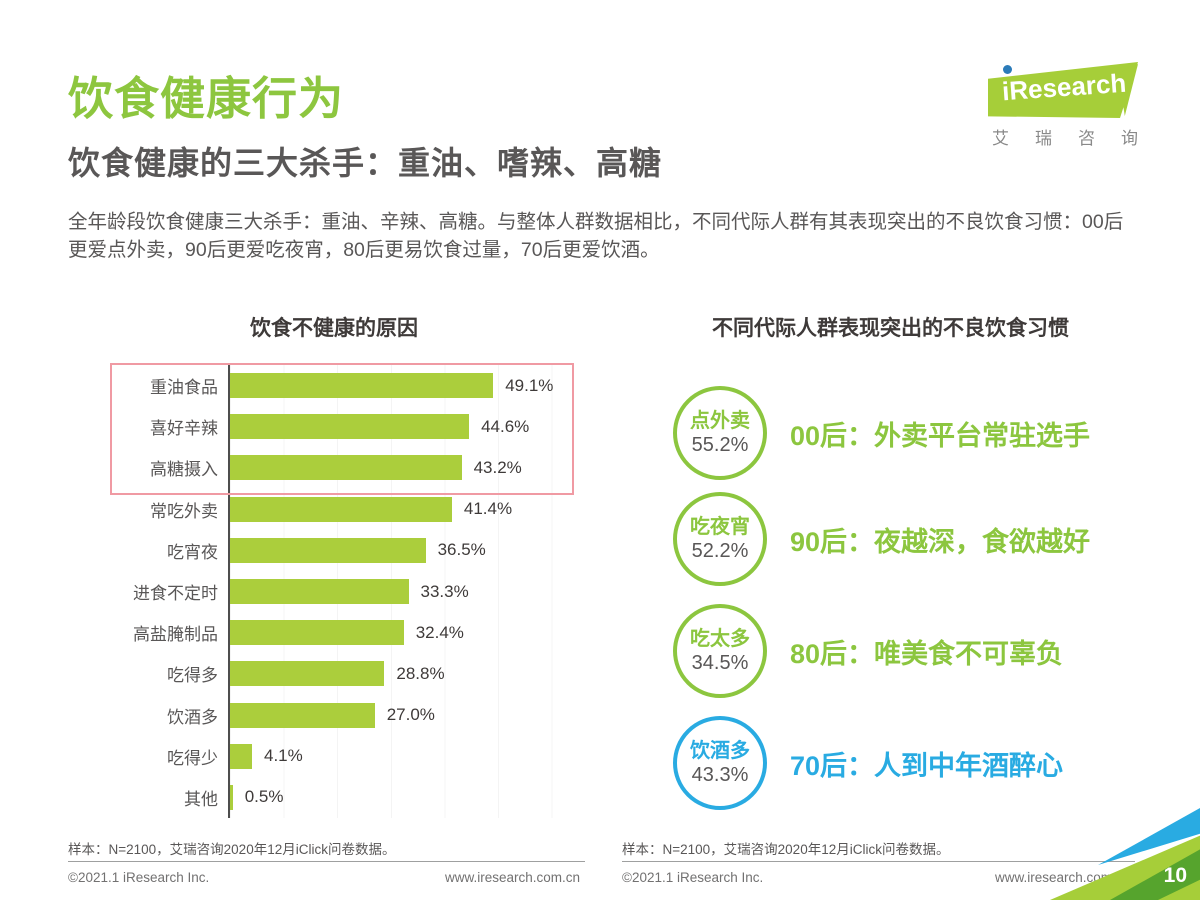 Image resolution: width=1200 pixels, height=900 pixels. I want to click on habit-caption: 70后：人到中年酒醉心, so click(927, 765).